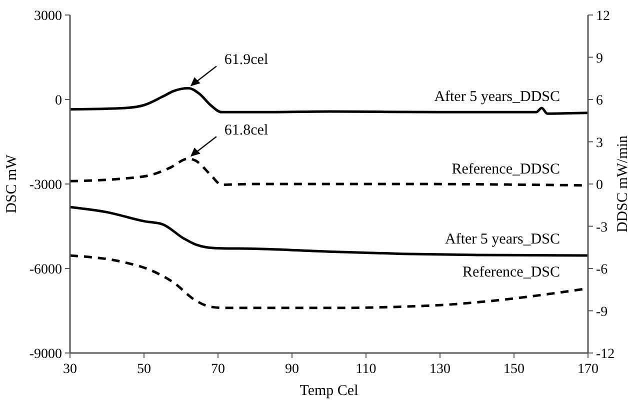 Image resolution: width=635 pixels, height=400 pixels. Describe the element at coordinates (246, 60) in the screenshot. I see `annotation: 61.9cel` at that location.